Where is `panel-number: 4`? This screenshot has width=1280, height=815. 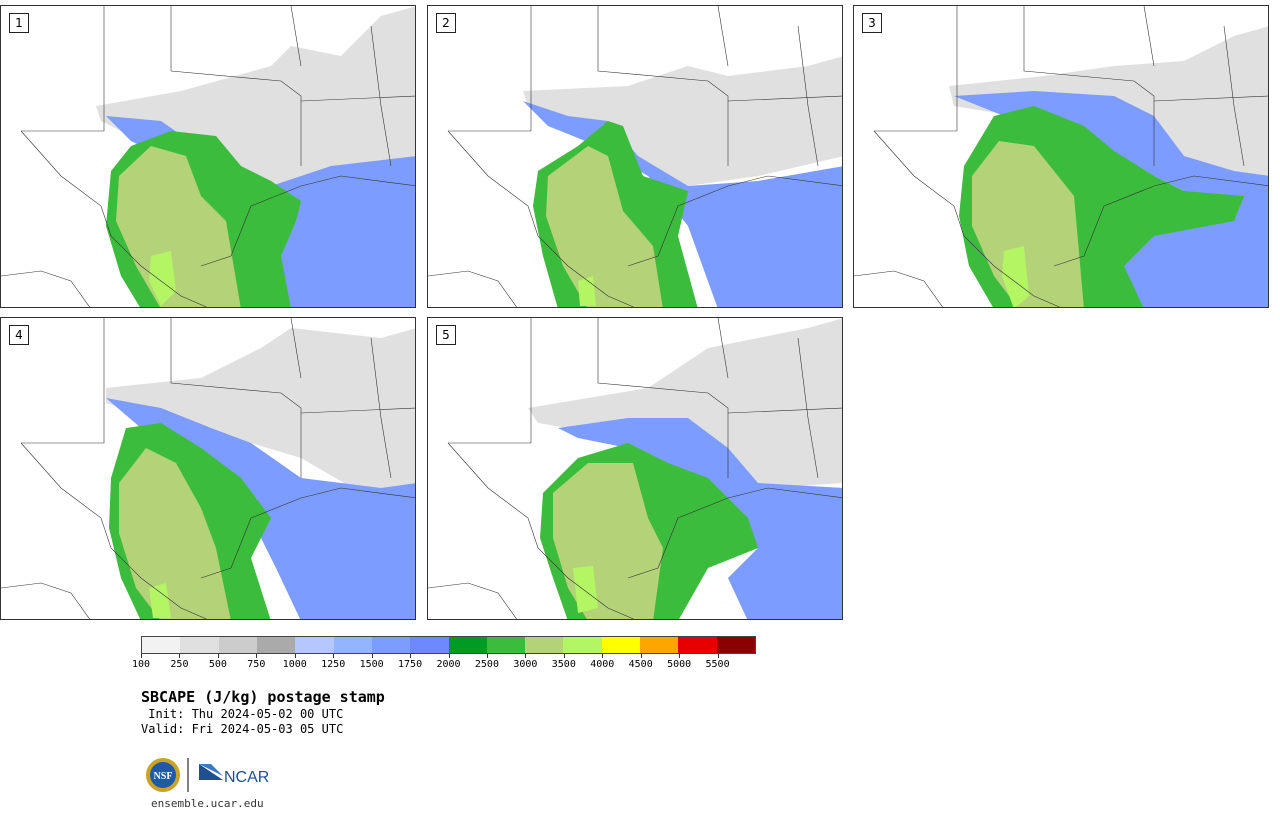
panel-number: 4 is located at coordinates (19, 335).